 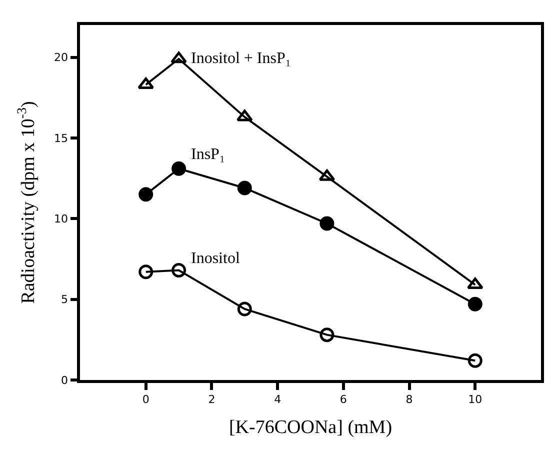 I want to click on x-tick-label: 0, so click(x=146, y=399).